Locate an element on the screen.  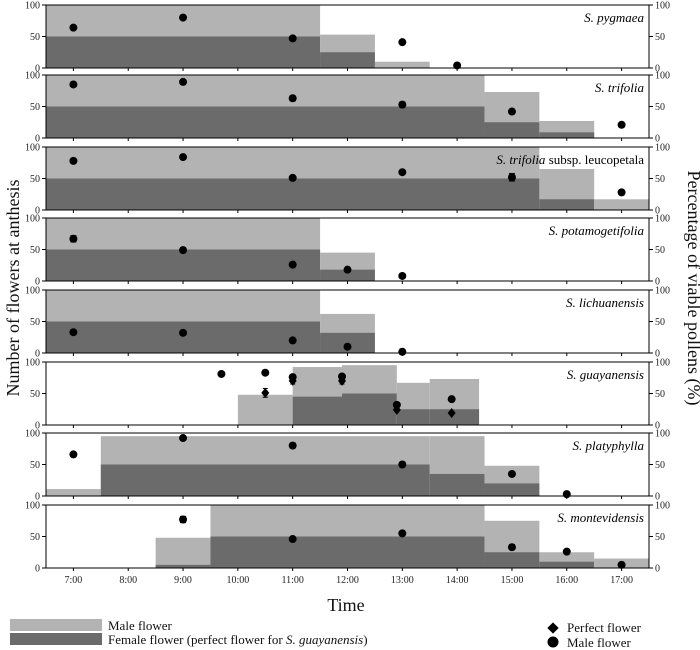
male-flower-bar is located at coordinates (402, 64).